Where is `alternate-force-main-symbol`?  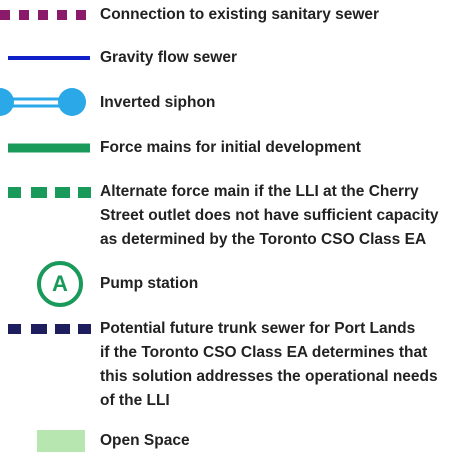
alternate-force-main-symbol is located at coordinates (49, 192).